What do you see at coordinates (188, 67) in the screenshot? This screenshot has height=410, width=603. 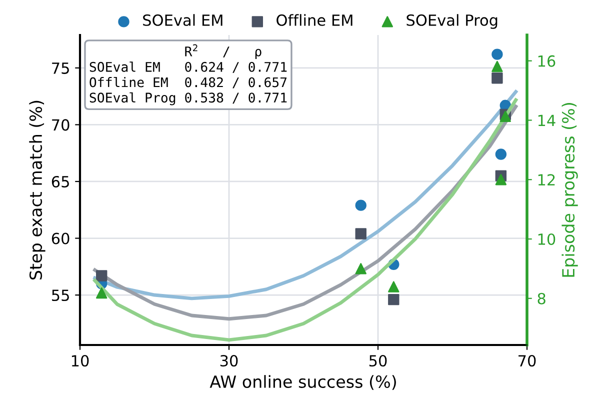 I see `annotation: SOEval EM 0.624 / 0.771` at bounding box center [188, 67].